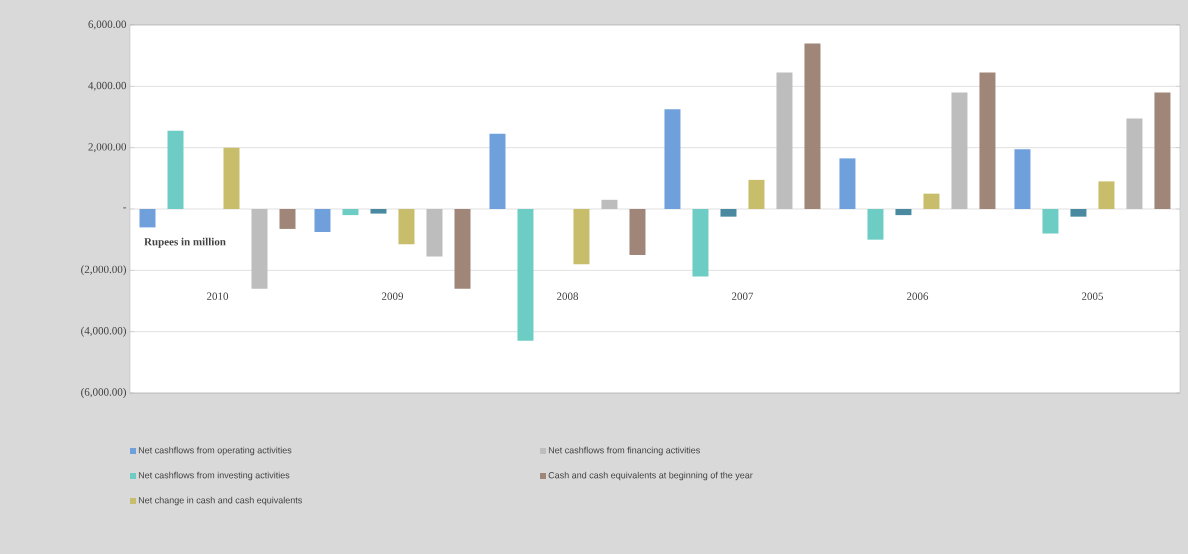 This screenshot has height=554, width=1188. Describe the element at coordinates (392, 296) in the screenshot. I see `x-tick-label: 2009` at that location.